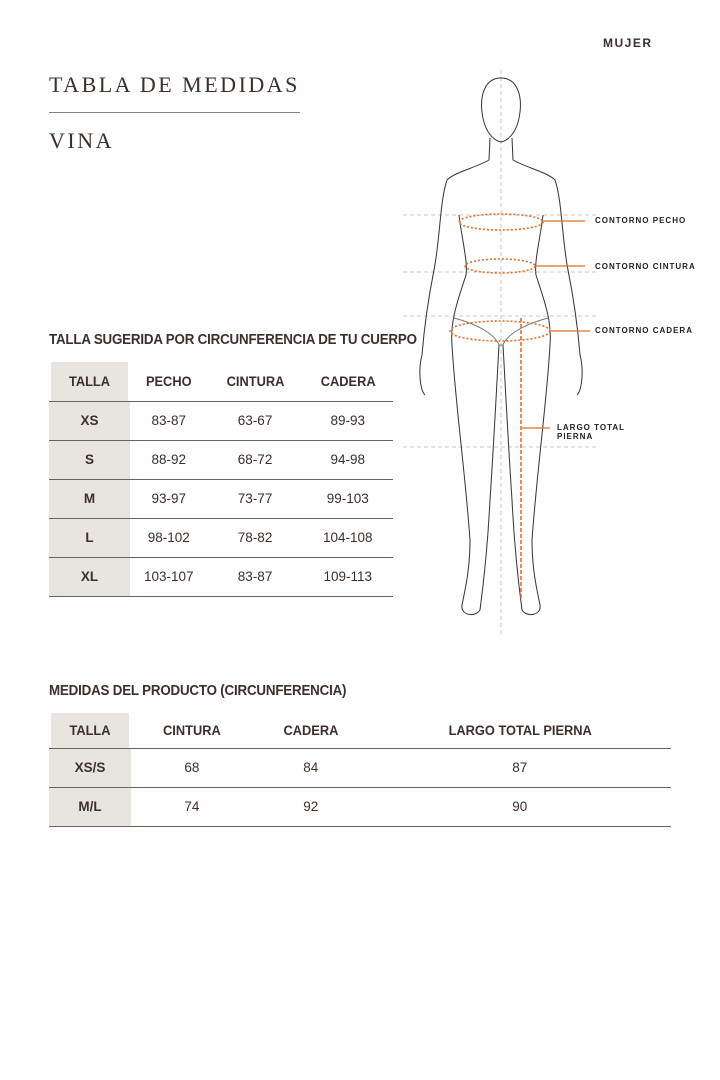 The height and width of the screenshot is (1080, 720). I want to click on value-cell: 74, so click(192, 806).